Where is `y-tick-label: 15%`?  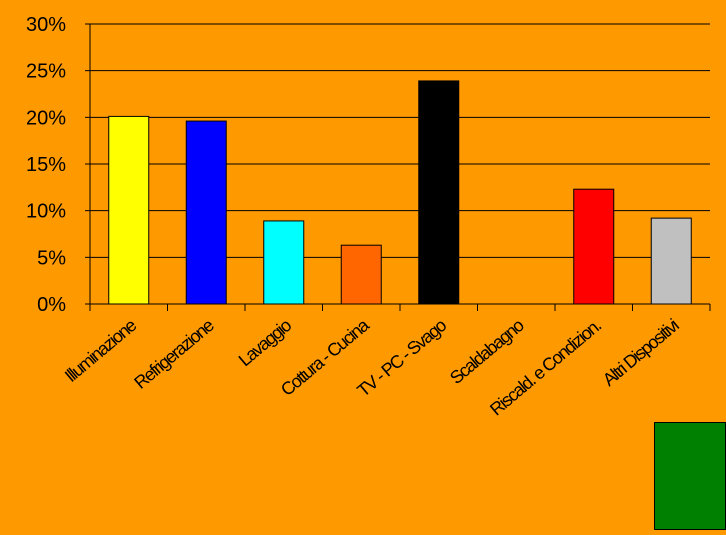 y-tick-label: 15% is located at coordinates (46, 165).